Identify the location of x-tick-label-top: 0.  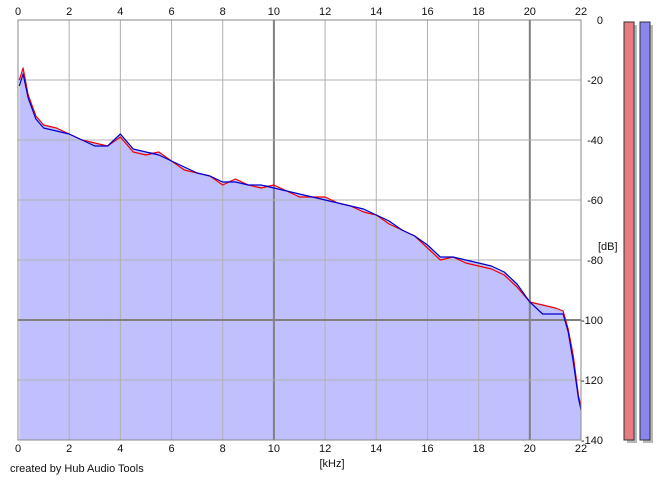
(18, 12).